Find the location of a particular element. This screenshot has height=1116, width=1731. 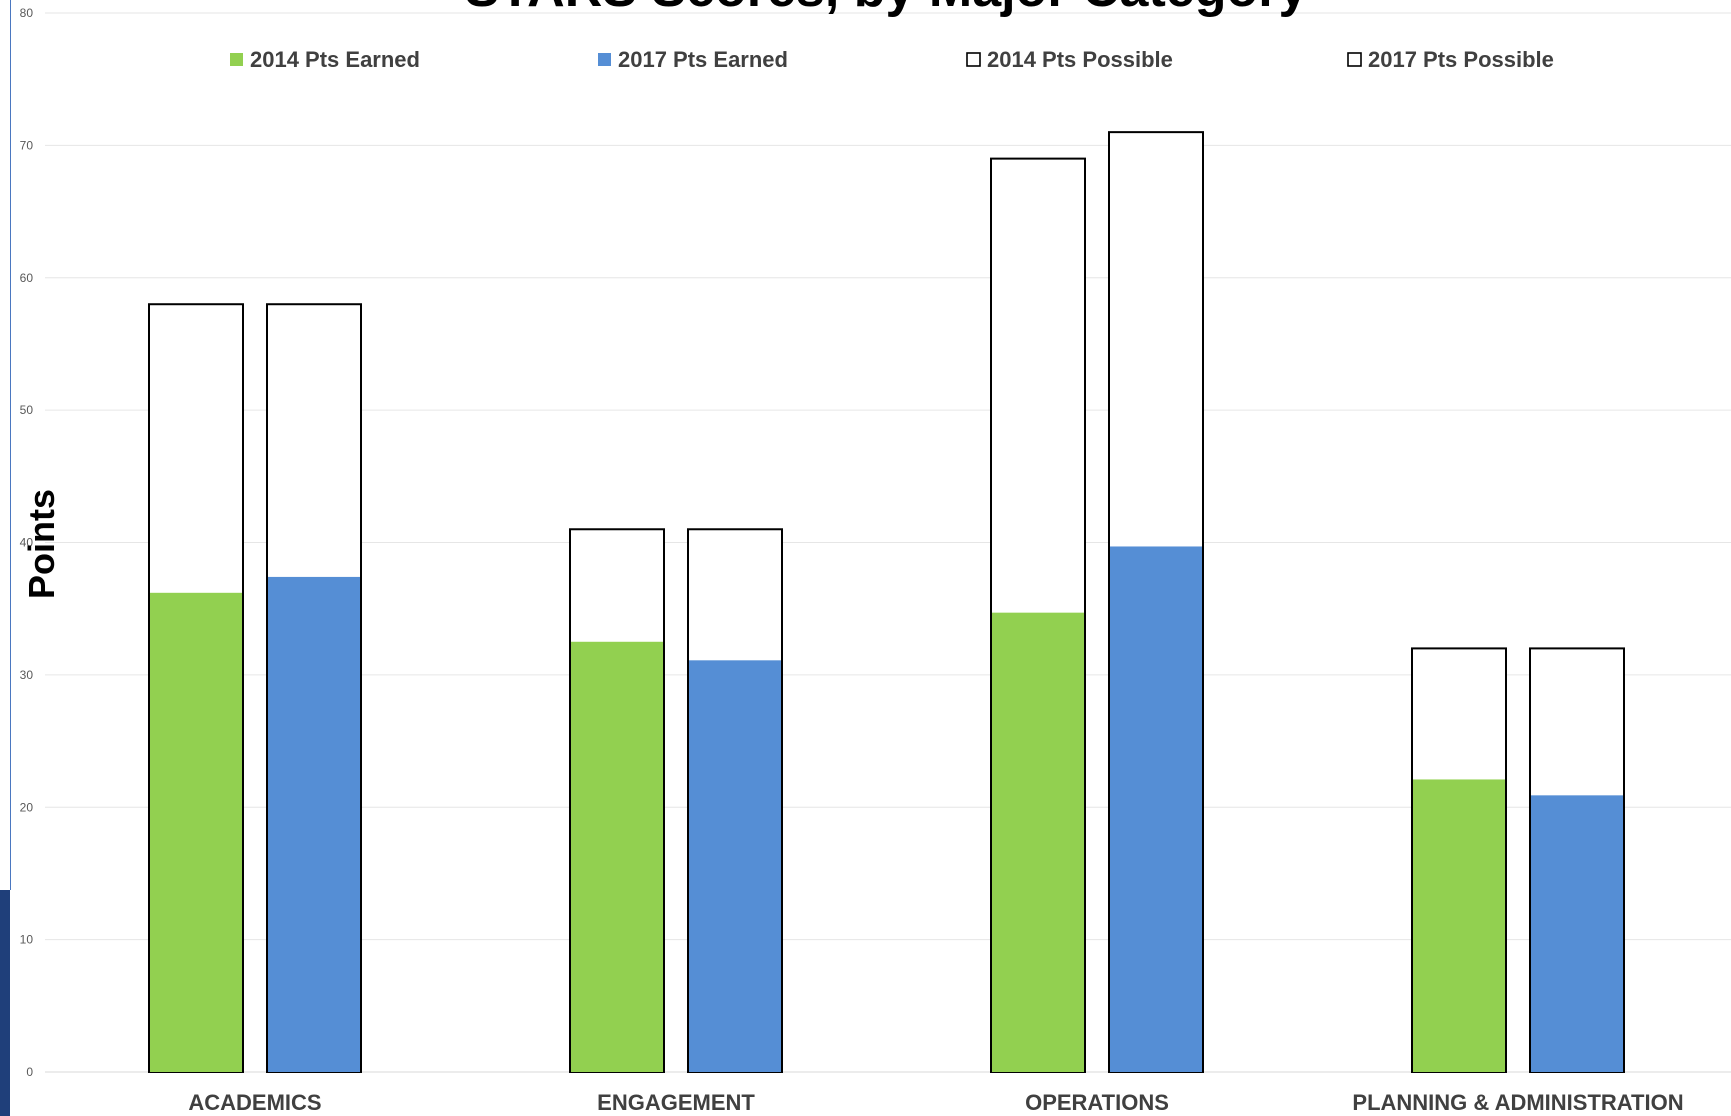

x-tick-label: PLANNING & ADMINISTRATION is located at coordinates (1517, 1102).